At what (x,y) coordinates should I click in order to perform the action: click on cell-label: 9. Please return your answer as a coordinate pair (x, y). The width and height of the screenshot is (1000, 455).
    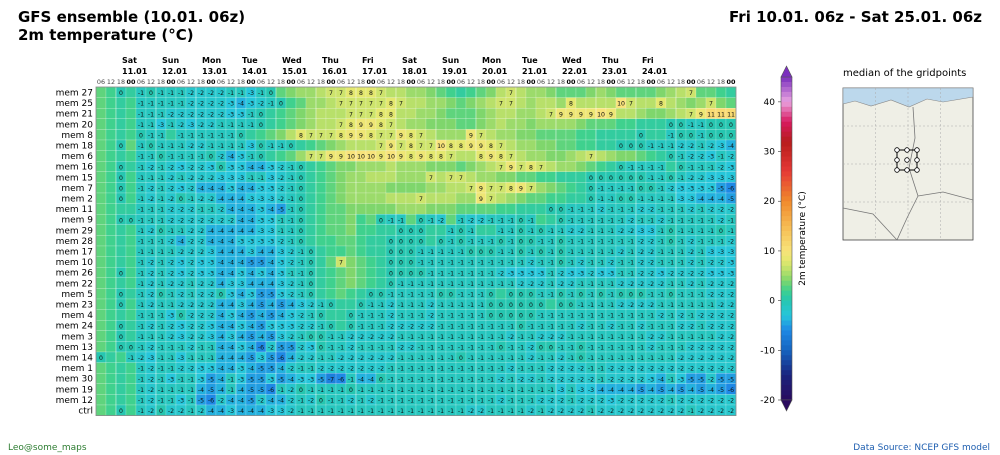
    Looking at the image, I should click on (481, 199).